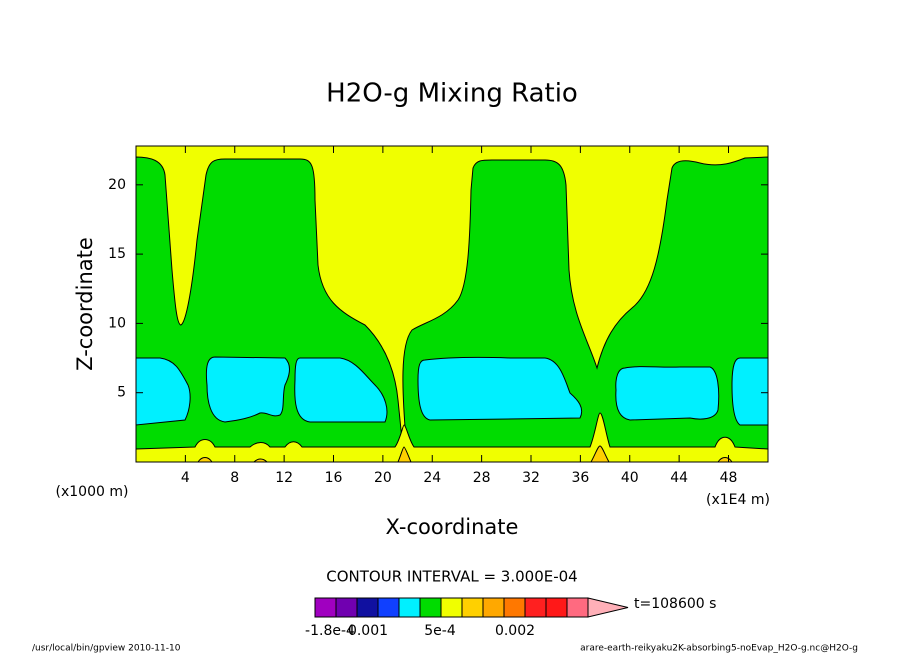 This screenshot has width=904, height=654. Describe the element at coordinates (440, 631) in the screenshot. I see `colorbar-label: 5e-4` at that location.